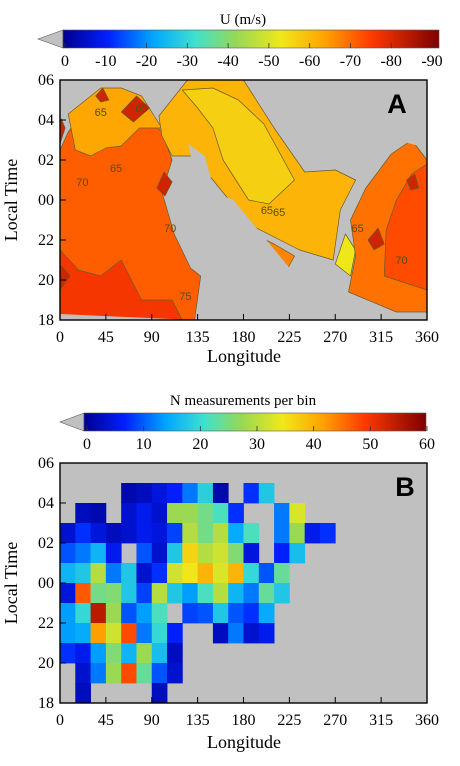 The width and height of the screenshot is (460, 766). Describe the element at coordinates (240, 41) in the screenshot. I see `colorbar-a: U (m/s) 0 -10 -20 -30 -40 -50 -60 -70 -80 -90` at that location.